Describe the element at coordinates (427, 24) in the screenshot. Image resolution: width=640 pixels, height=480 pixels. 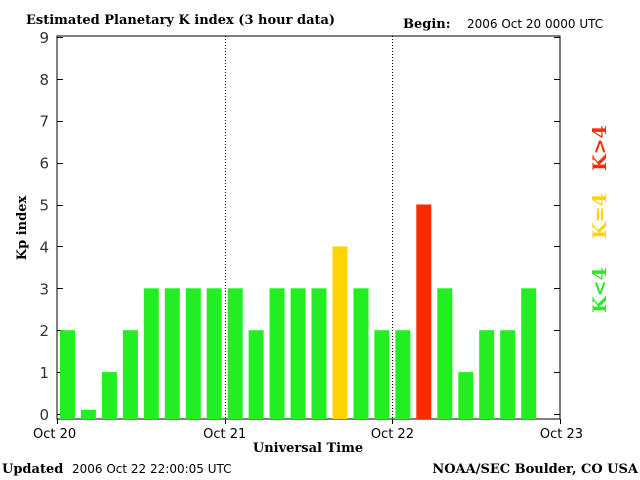
I see `begin-label: Begin:` at that location.